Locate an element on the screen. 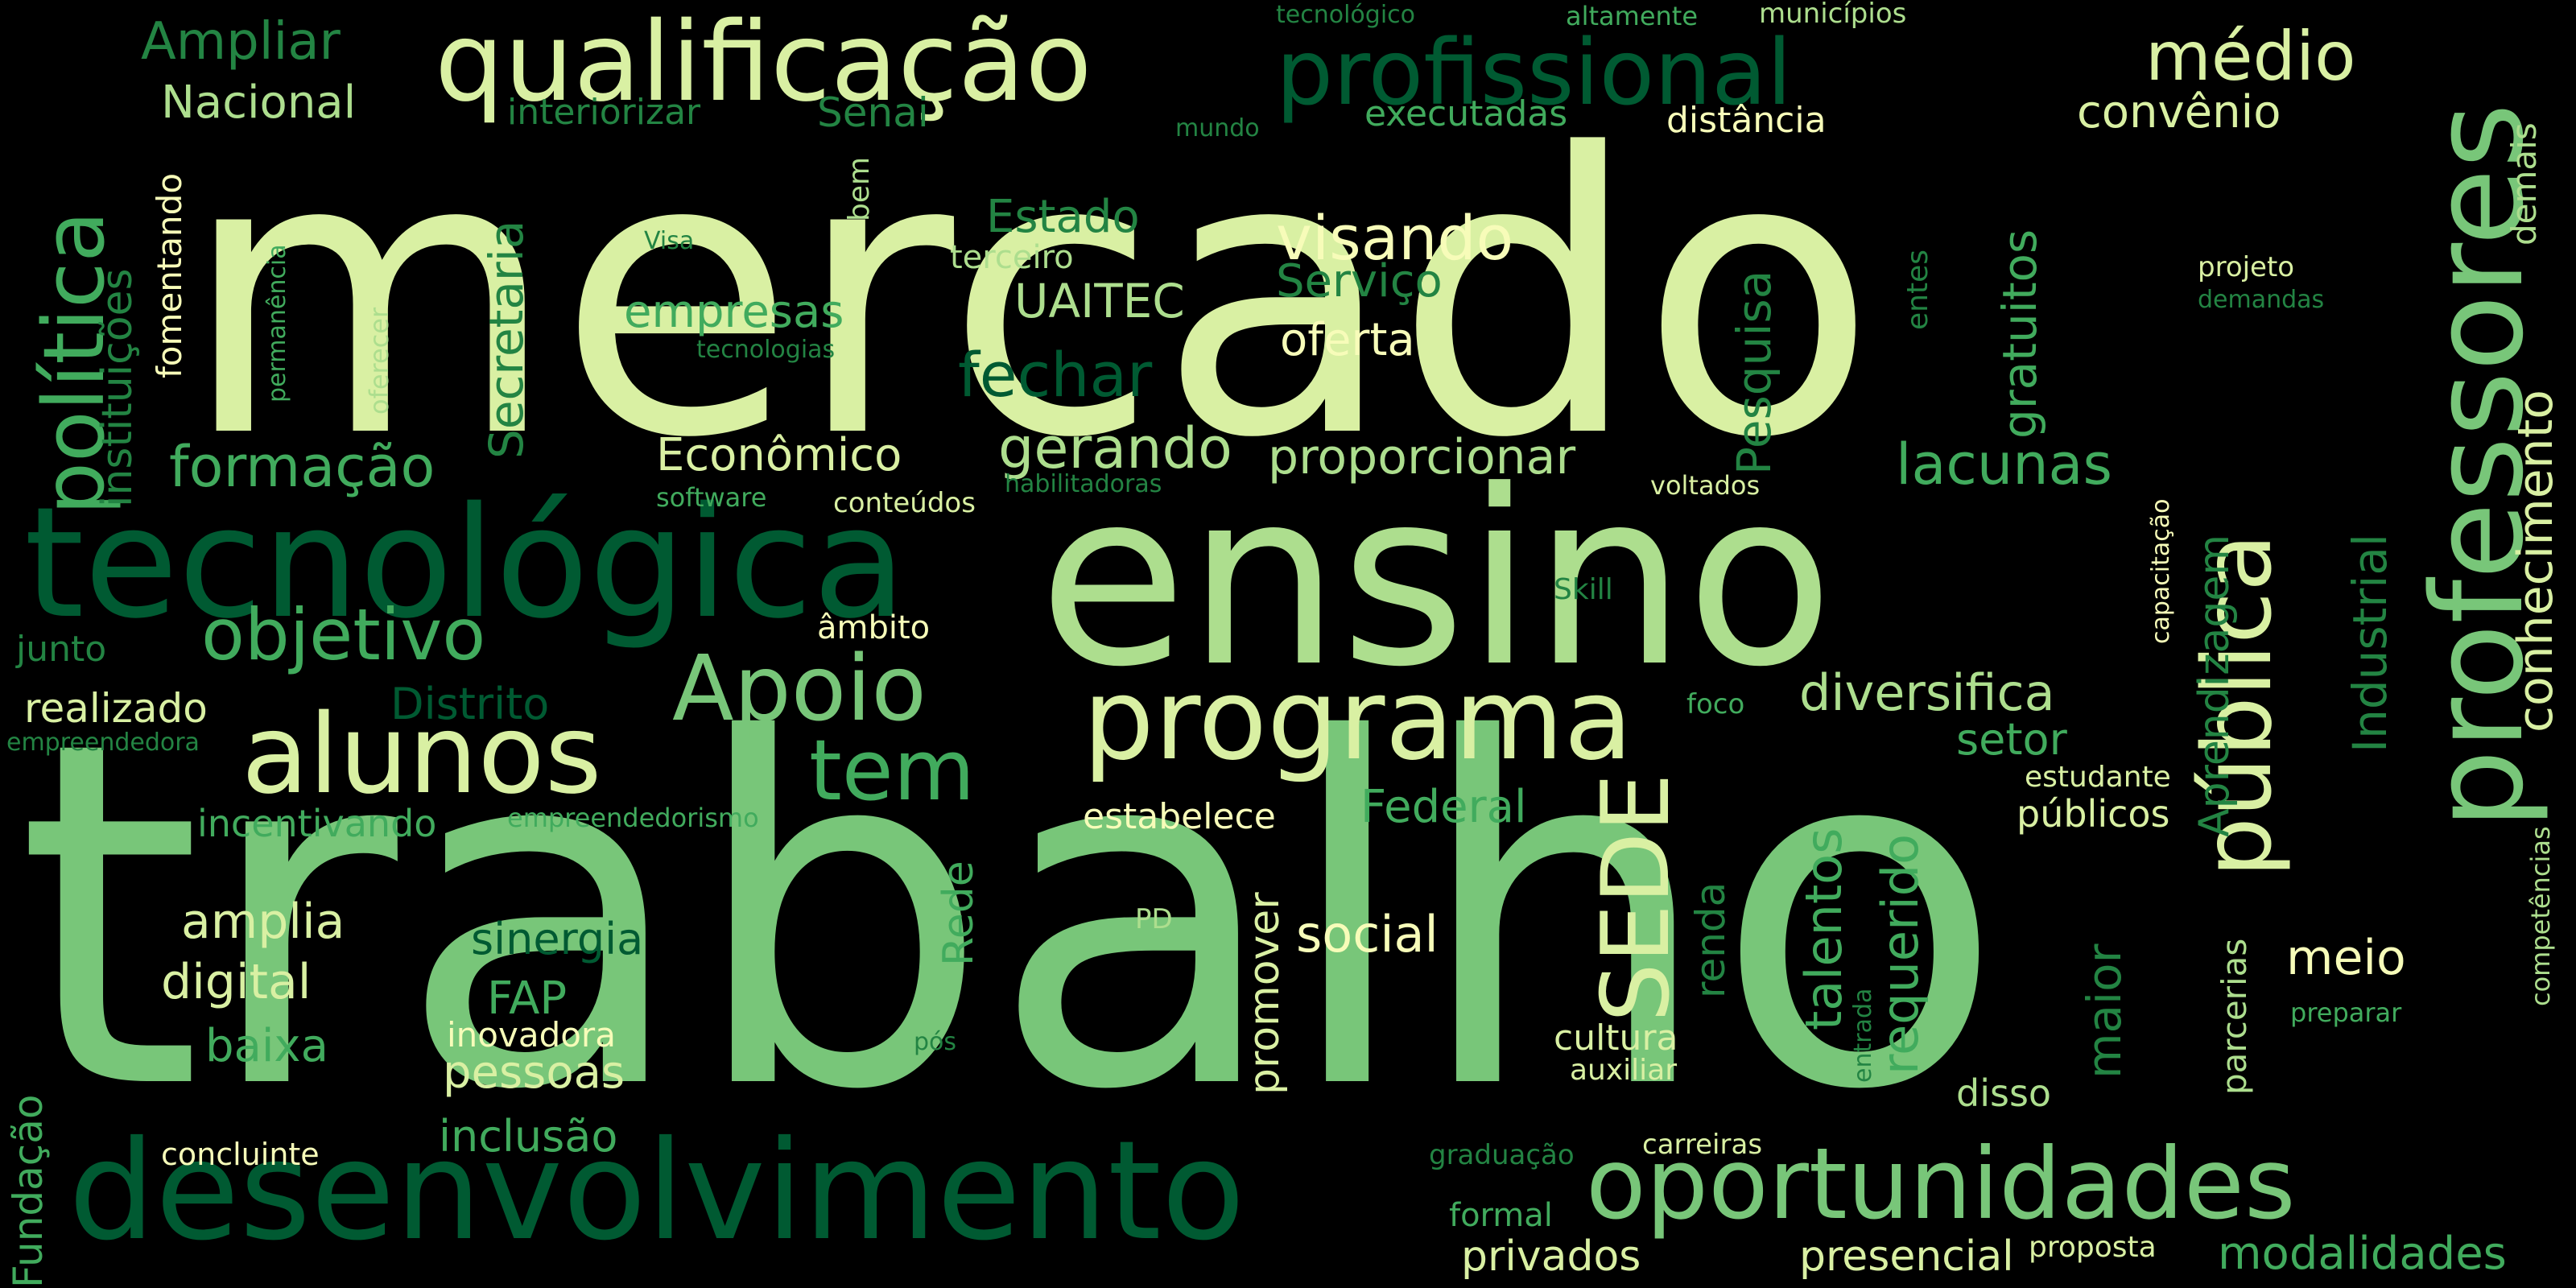 The width and height of the screenshot is (2576, 1288). word: convênio is located at coordinates (2179, 112).